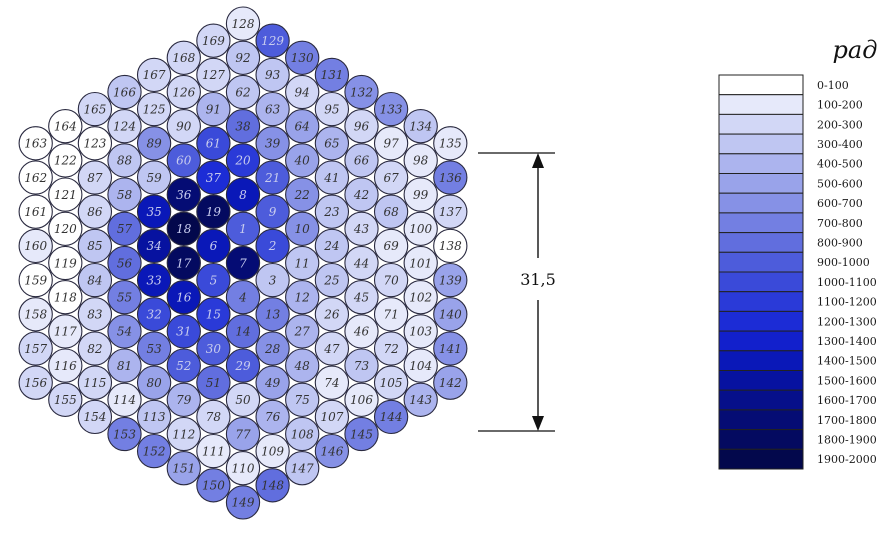 Image resolution: width=887 pixels, height=539 pixels. Describe the element at coordinates (272, 246) in the screenshot. I see `fuel-cell: 2` at that location.